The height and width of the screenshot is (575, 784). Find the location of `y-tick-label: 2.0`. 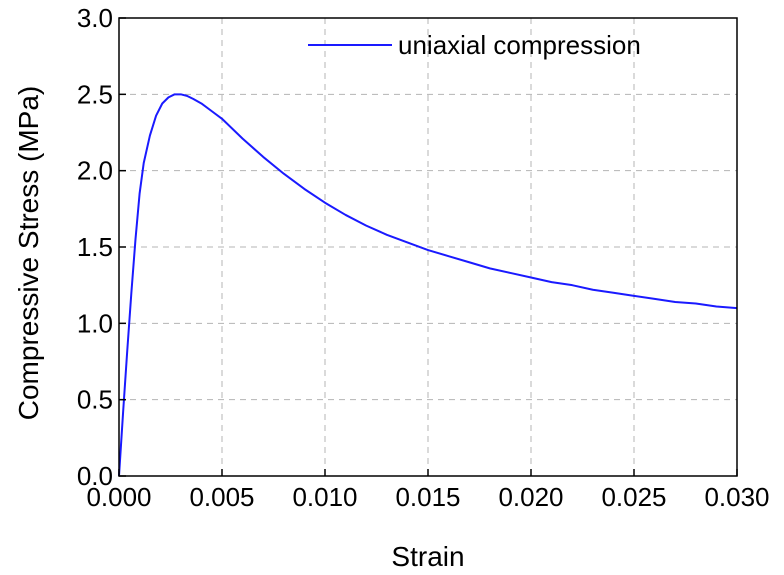

y-tick-label: 2.0 is located at coordinates (95, 171).